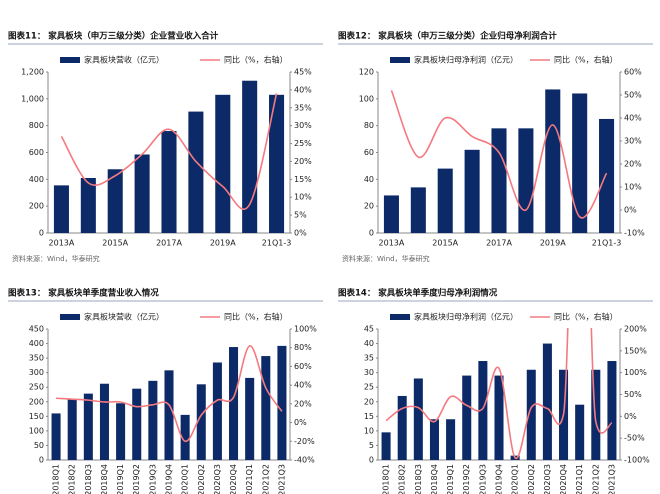 The height and width of the screenshot is (494, 660). I want to click on y-tick-label: 5, so click(371, 445).